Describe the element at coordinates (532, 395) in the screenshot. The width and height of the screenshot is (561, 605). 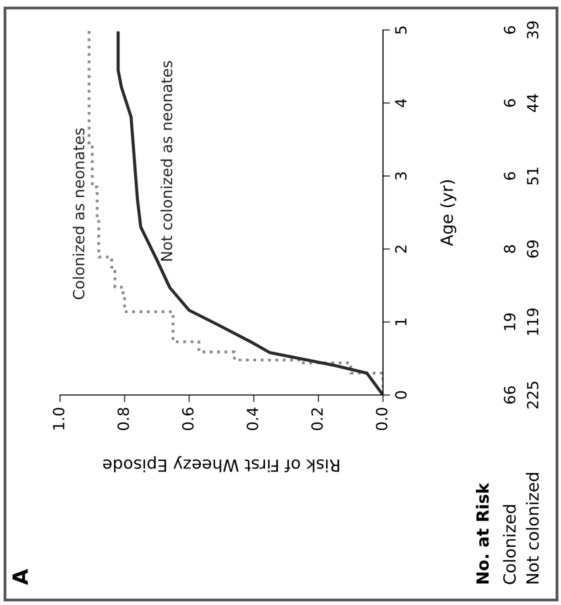
I see `text: 225` at that location.